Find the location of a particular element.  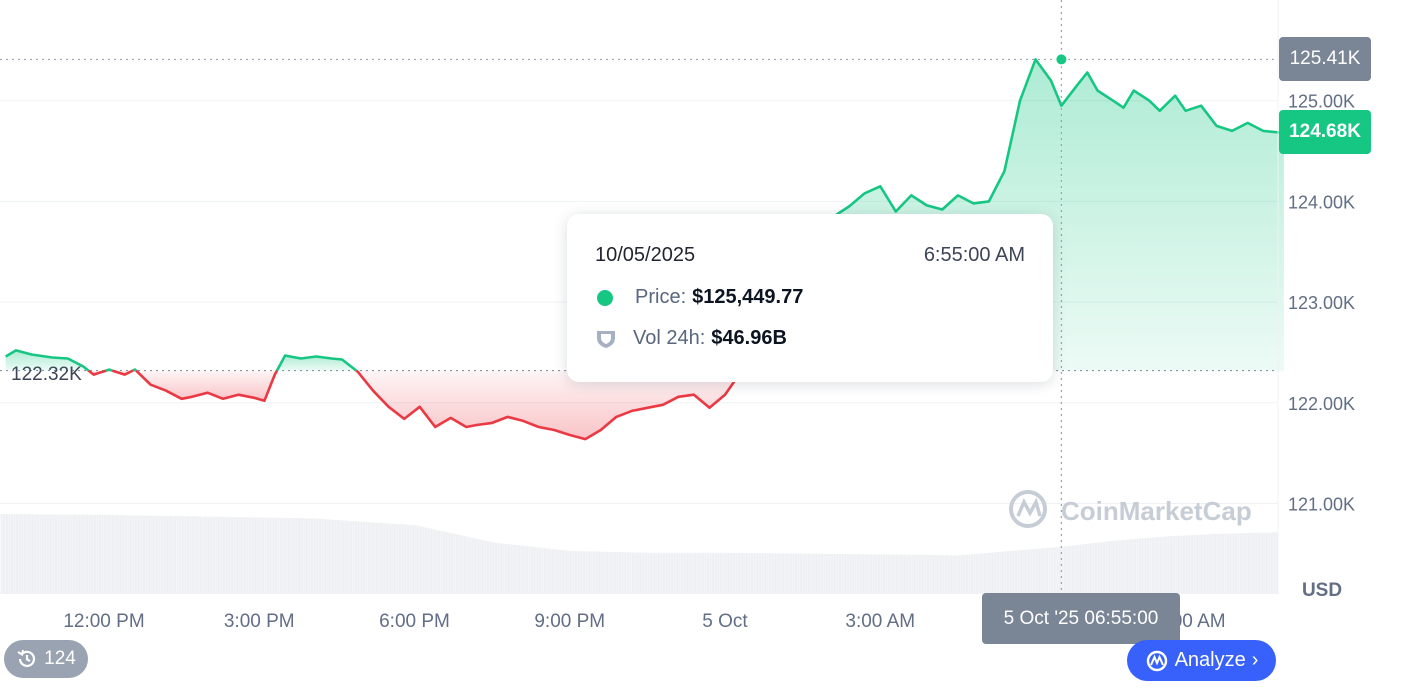

history-button: 124 is located at coordinates (46, 659).